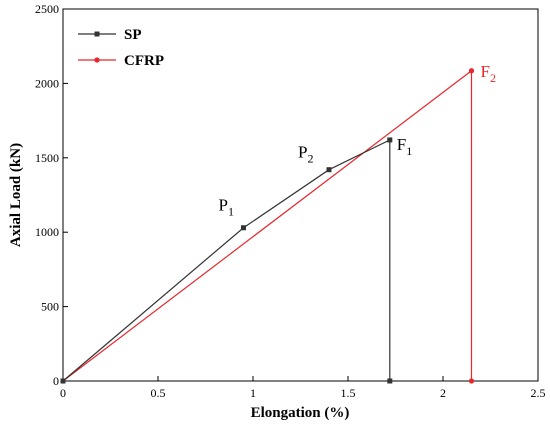 The width and height of the screenshot is (550, 428). I want to click on y-tick-label: 2500, so click(47, 9).